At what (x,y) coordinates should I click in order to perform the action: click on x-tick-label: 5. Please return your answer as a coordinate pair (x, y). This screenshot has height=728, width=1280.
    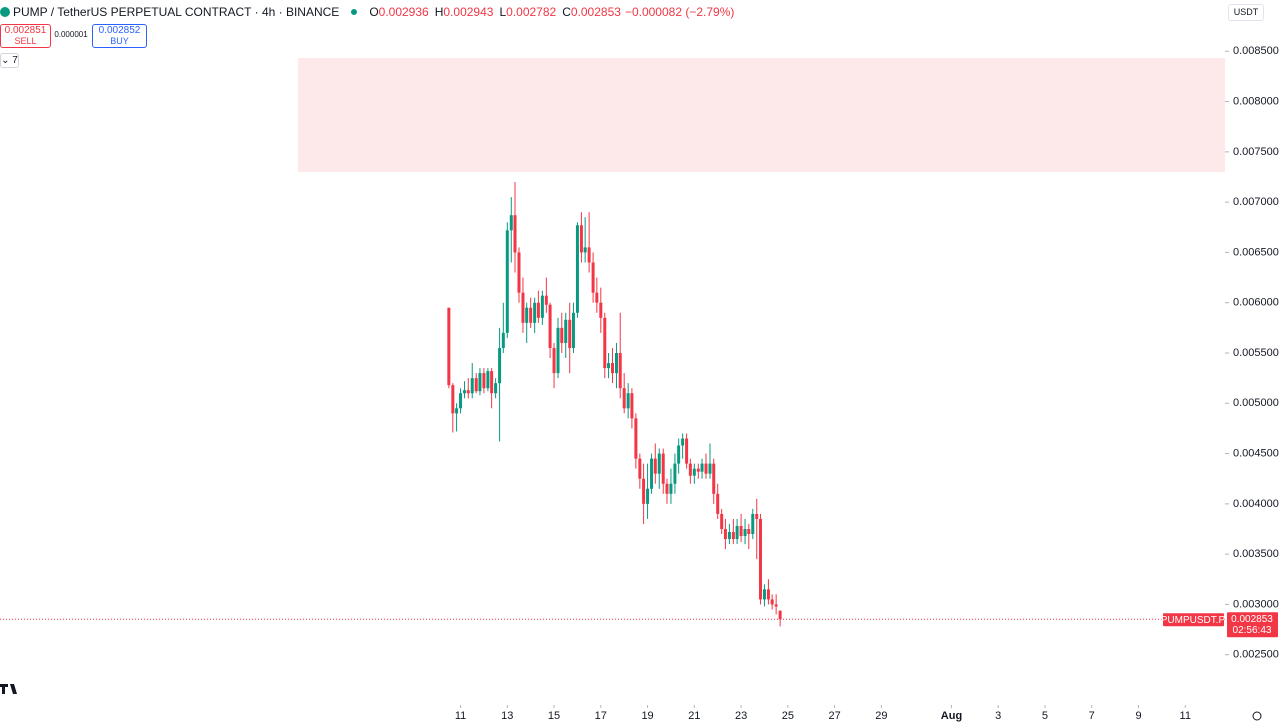
    Looking at the image, I should click on (1045, 716).